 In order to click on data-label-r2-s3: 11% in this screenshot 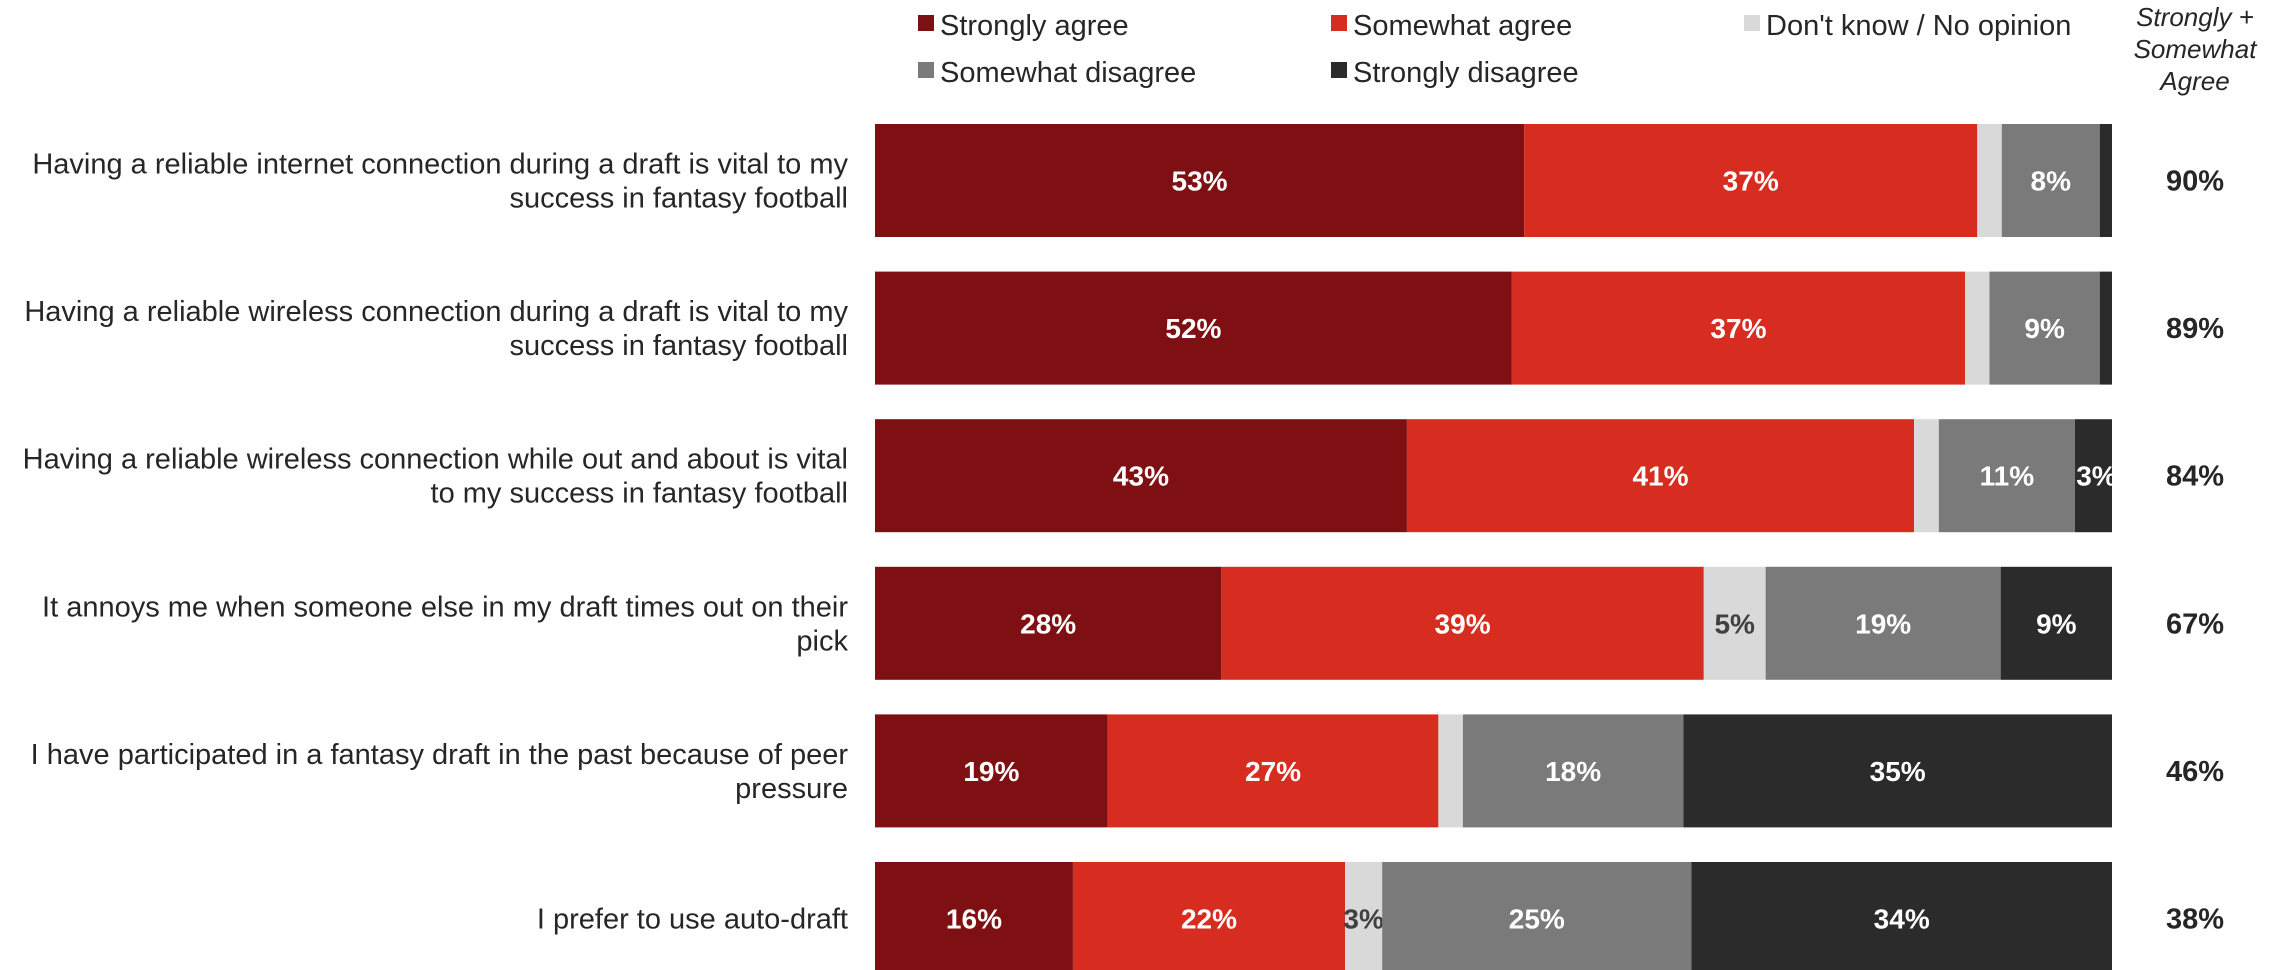, I will do `click(2007, 476)`.